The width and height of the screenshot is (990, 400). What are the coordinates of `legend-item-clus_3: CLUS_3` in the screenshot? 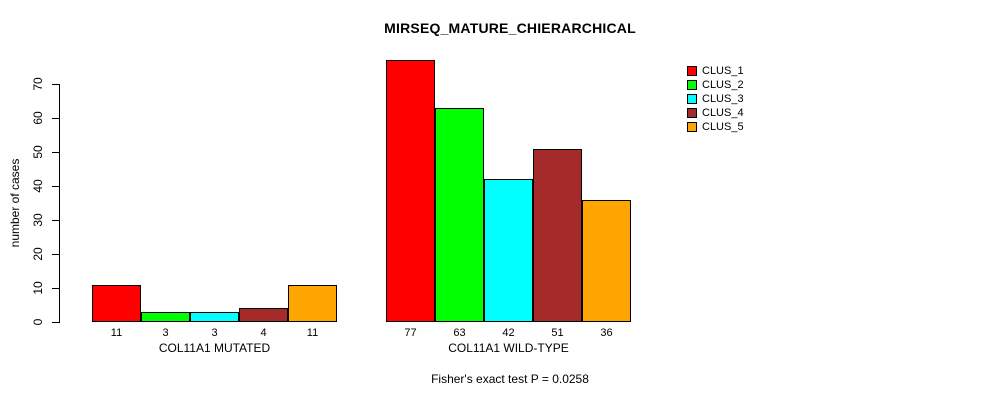 It's located at (715, 99).